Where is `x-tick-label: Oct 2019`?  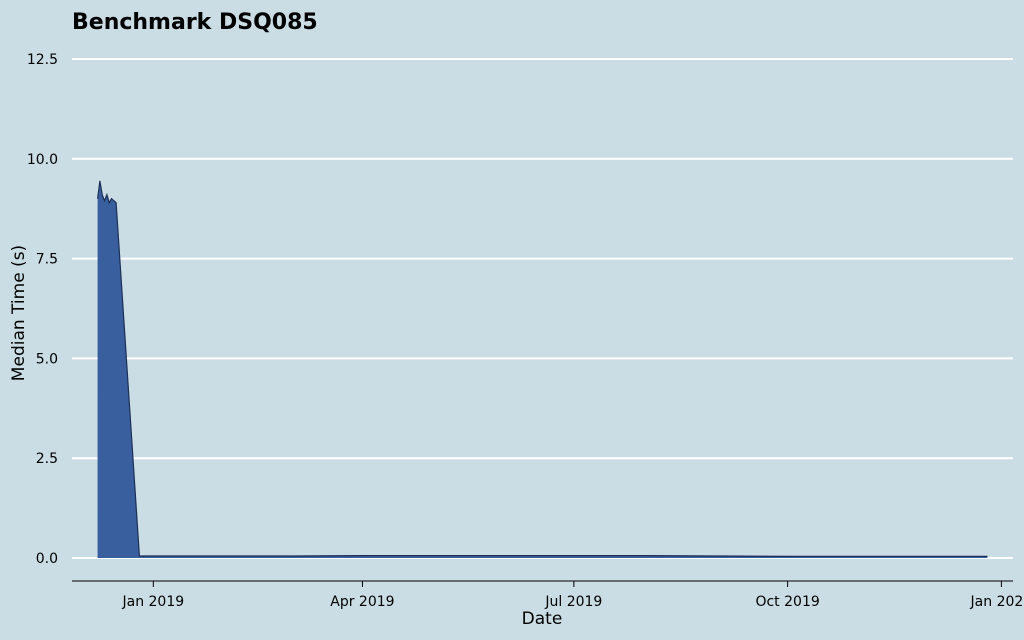
x-tick-label: Oct 2019 is located at coordinates (787, 602).